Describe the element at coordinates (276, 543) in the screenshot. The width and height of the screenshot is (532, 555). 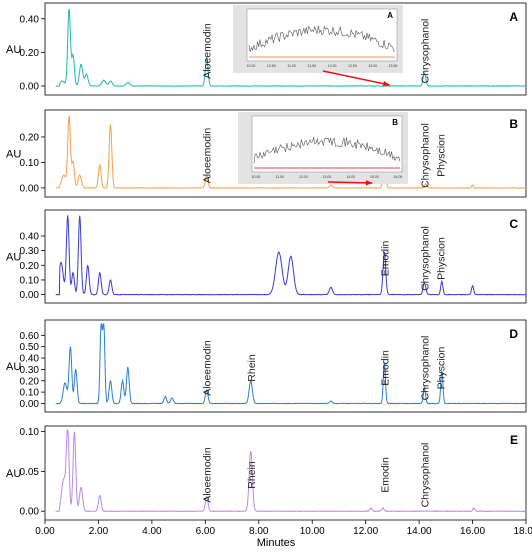
I see `x-axis-label: Minutes` at that location.